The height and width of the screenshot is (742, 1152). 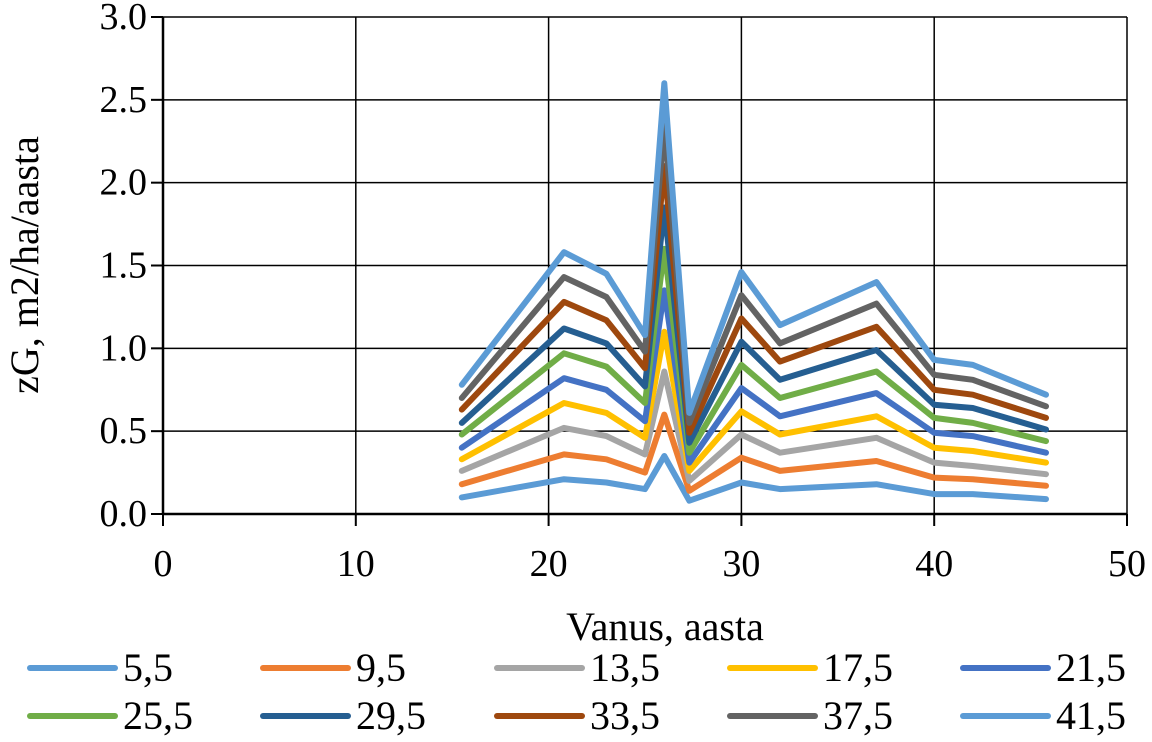 I want to click on y-tick-label: 0.5, so click(x=124, y=431).